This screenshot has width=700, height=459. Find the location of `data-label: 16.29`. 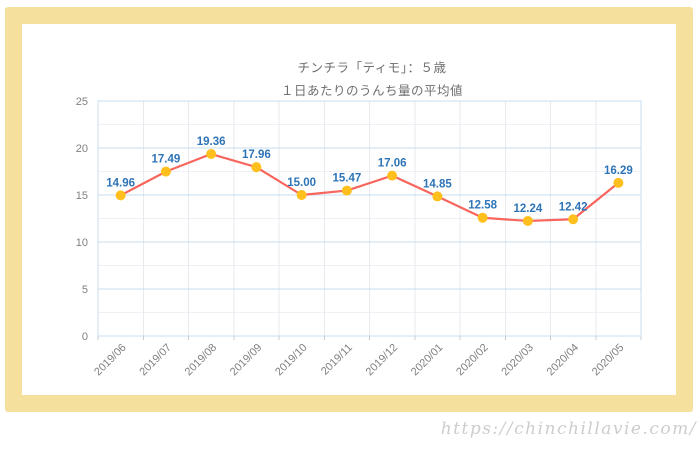

data-label: 16.29 is located at coordinates (618, 171).